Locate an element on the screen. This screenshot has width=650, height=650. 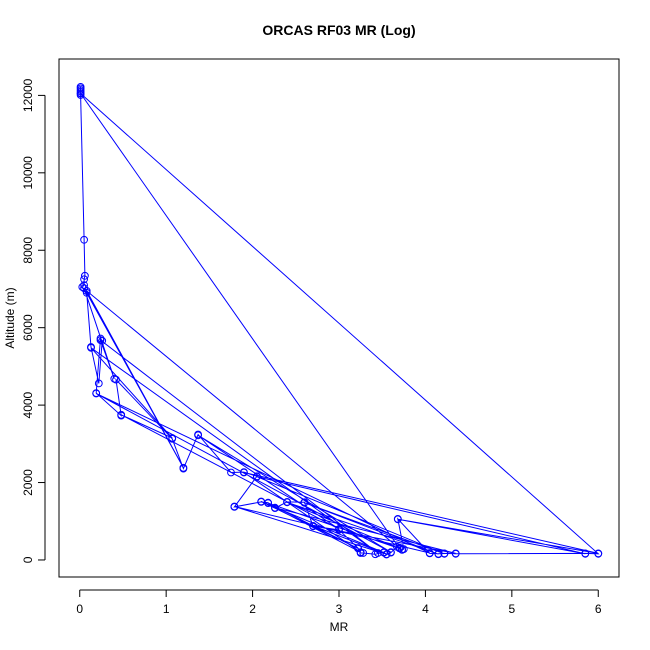
x-tick-label: 0 is located at coordinates (79, 609).